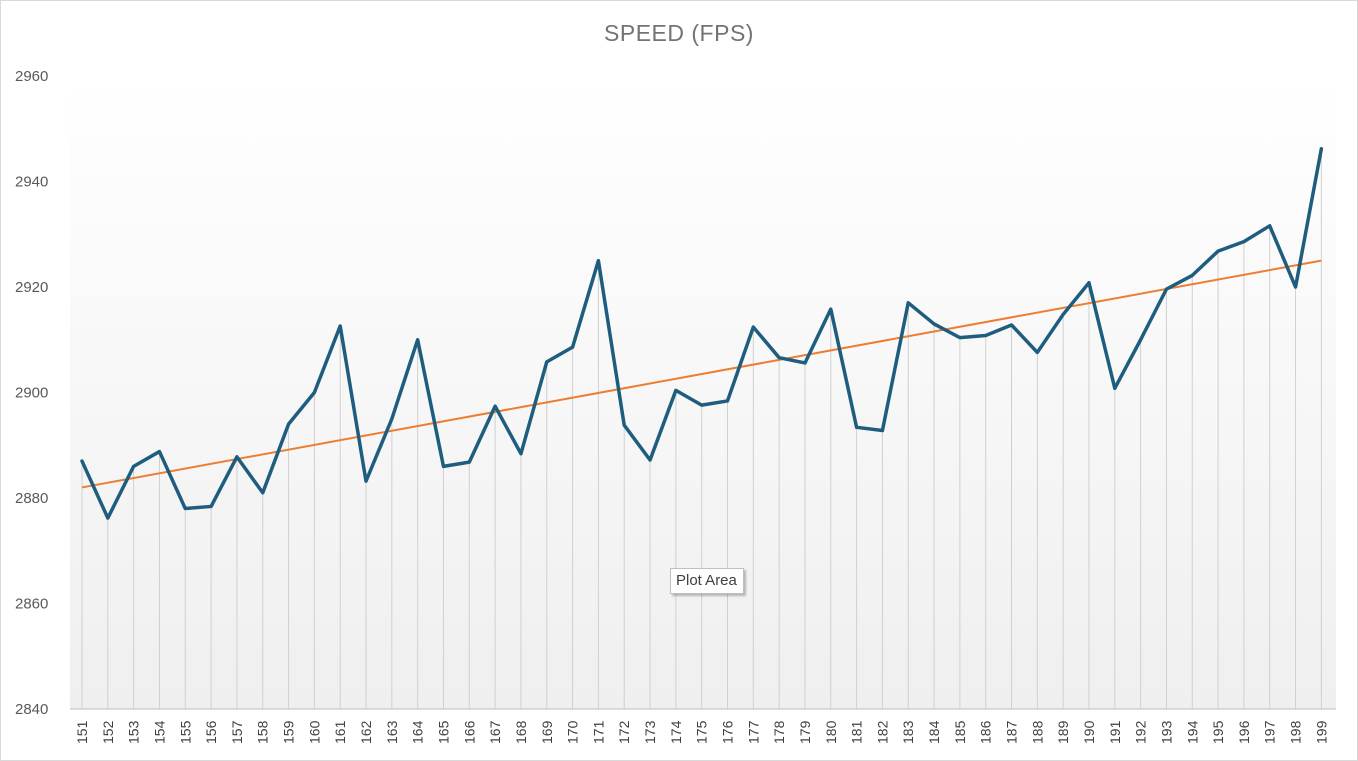  What do you see at coordinates (134, 732) in the screenshot?
I see `x-tick-label: 153` at bounding box center [134, 732].